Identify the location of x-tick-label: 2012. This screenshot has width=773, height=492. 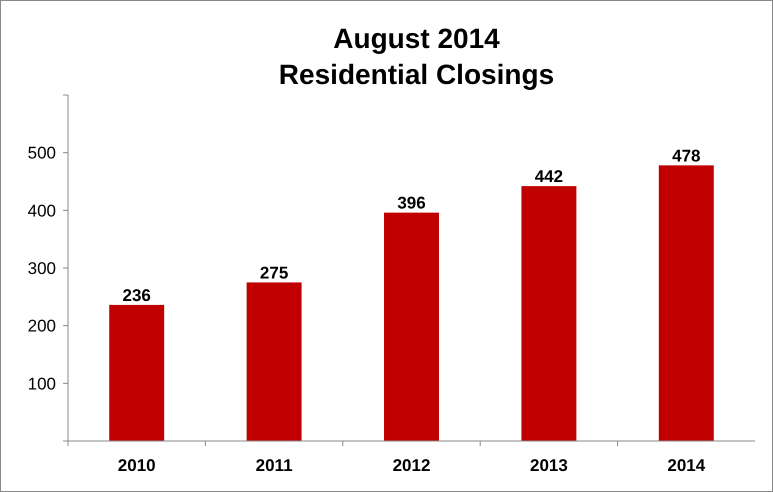
(411, 465).